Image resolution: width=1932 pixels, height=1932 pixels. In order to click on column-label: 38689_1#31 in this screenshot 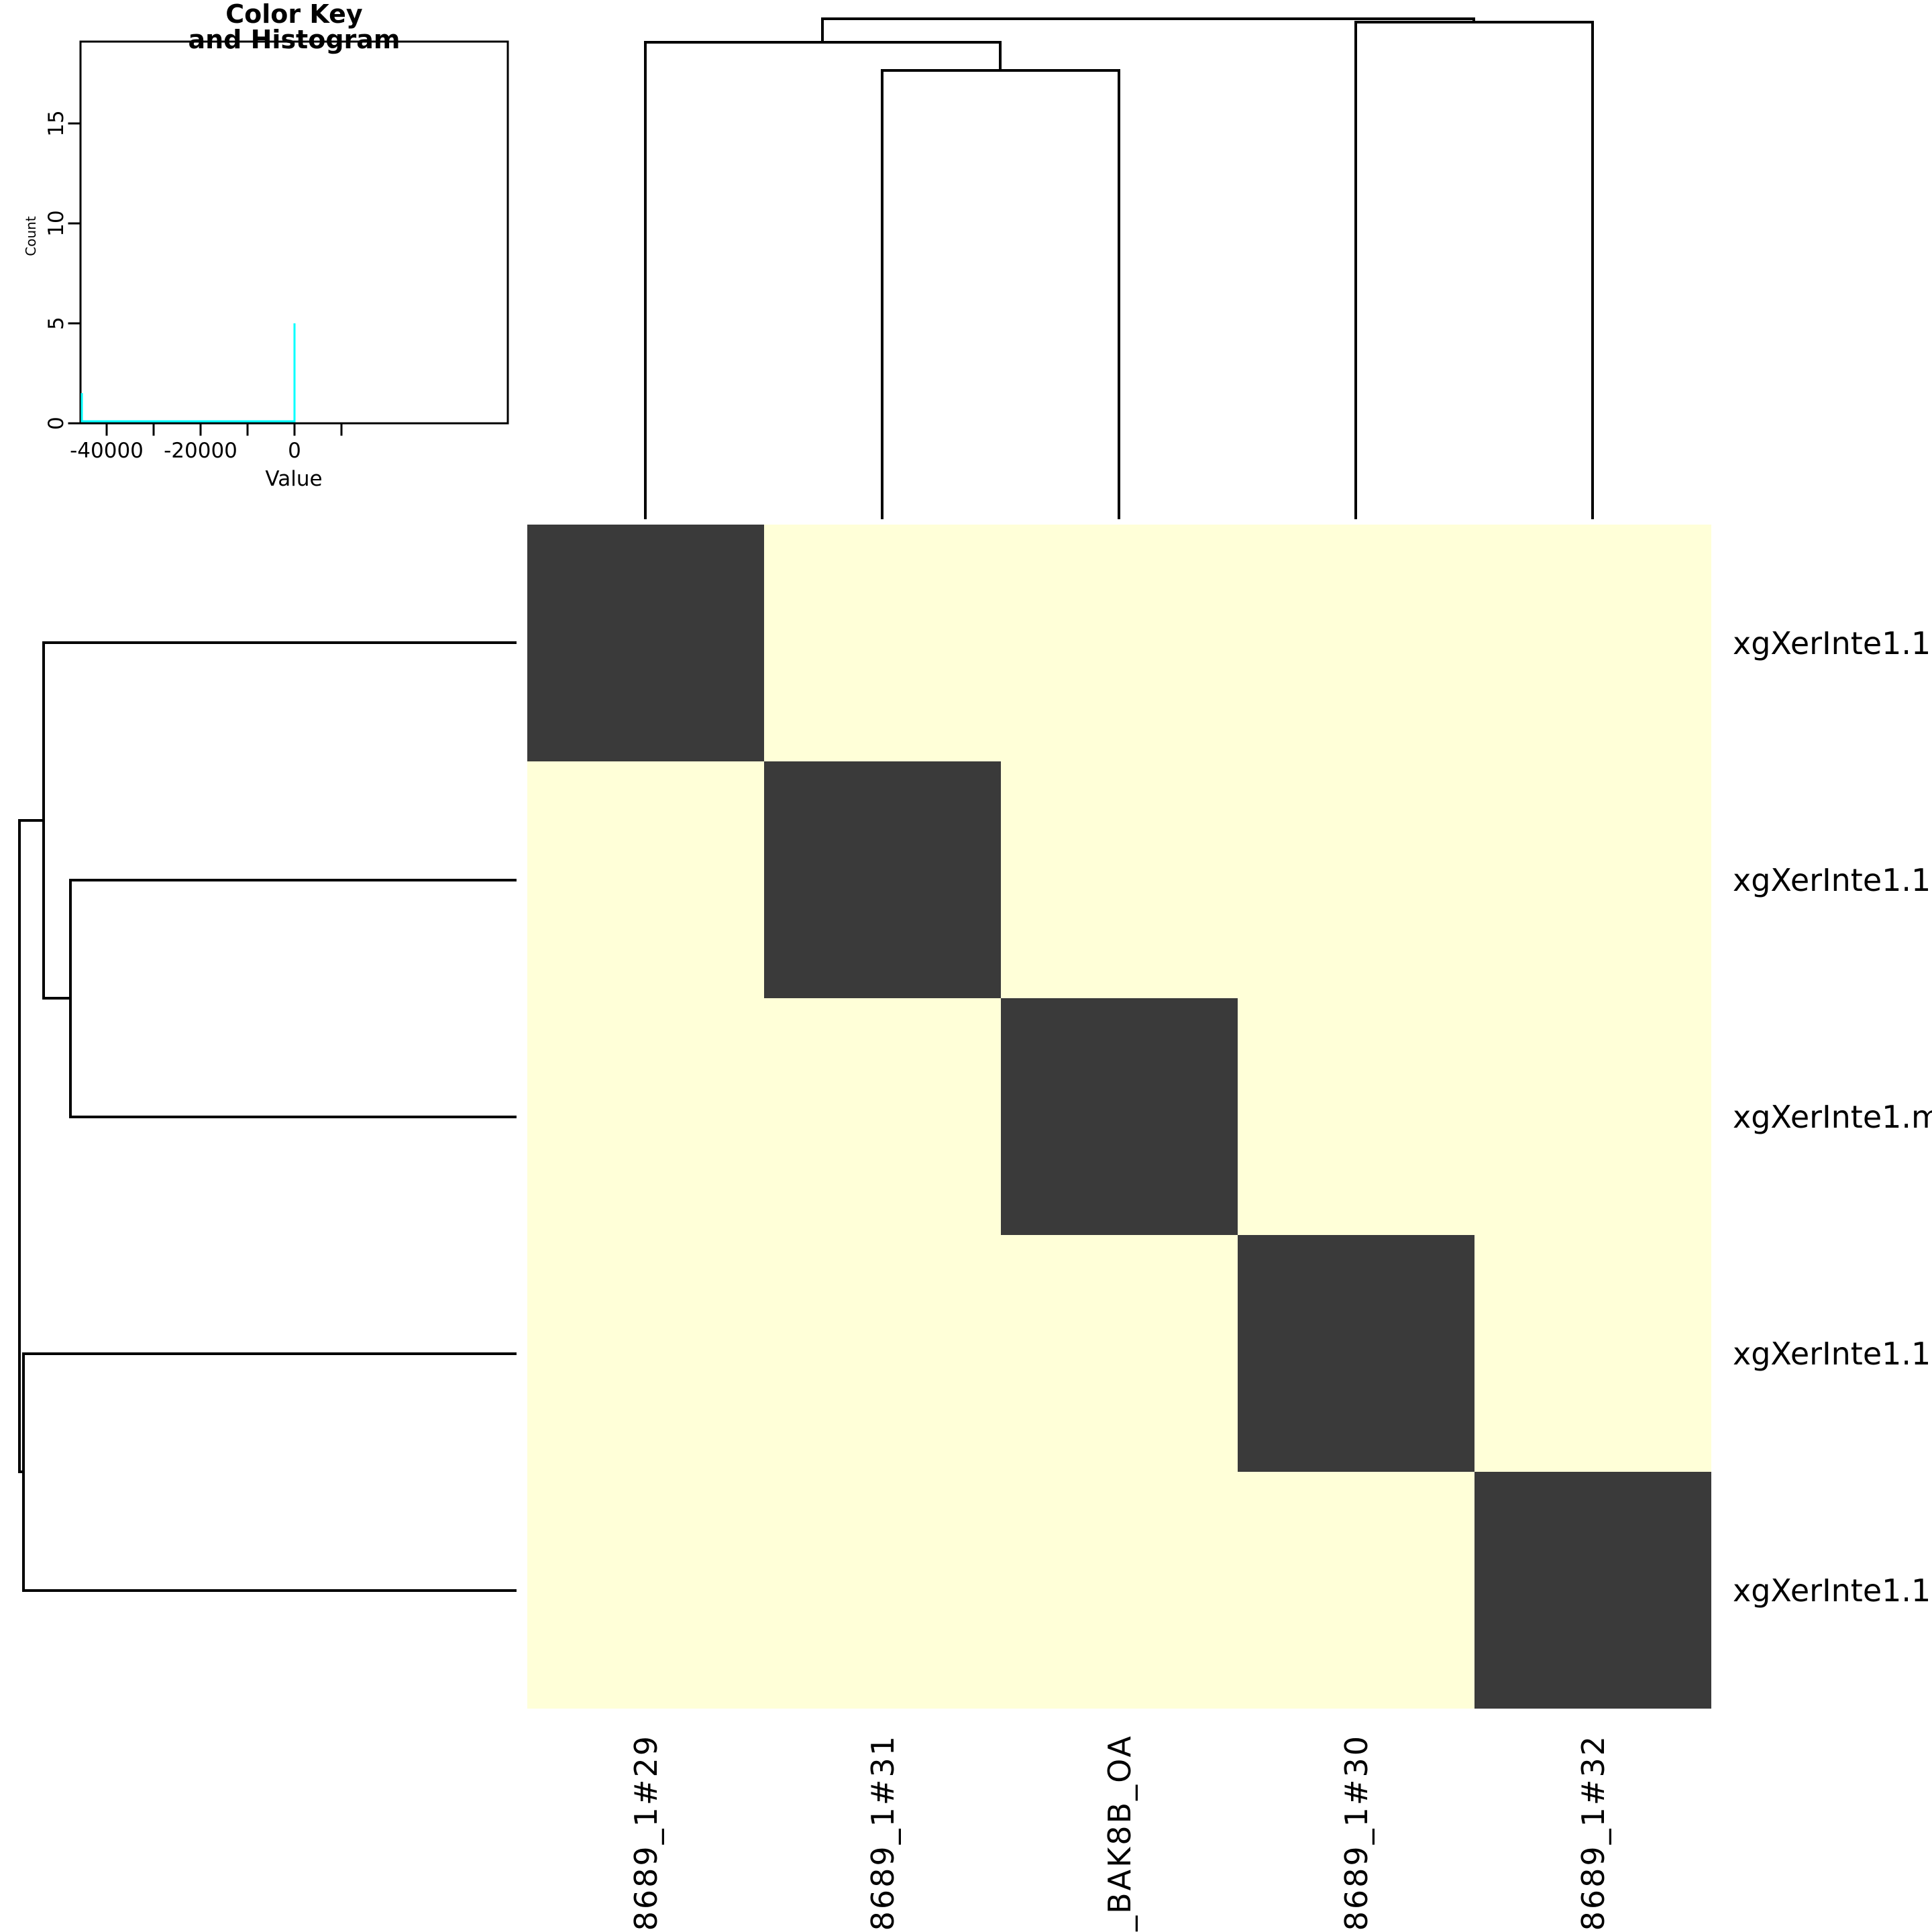, I will do `click(882, 1833)`.